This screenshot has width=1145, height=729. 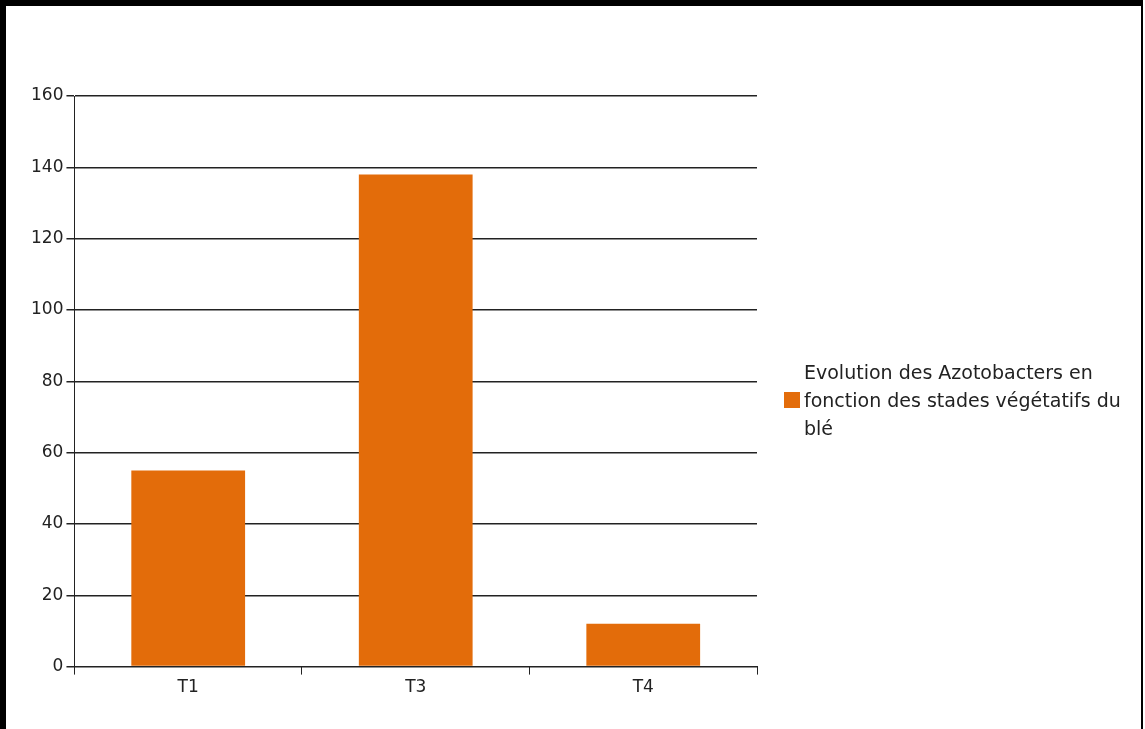 I want to click on y-tick-label: 160, so click(x=47, y=94).